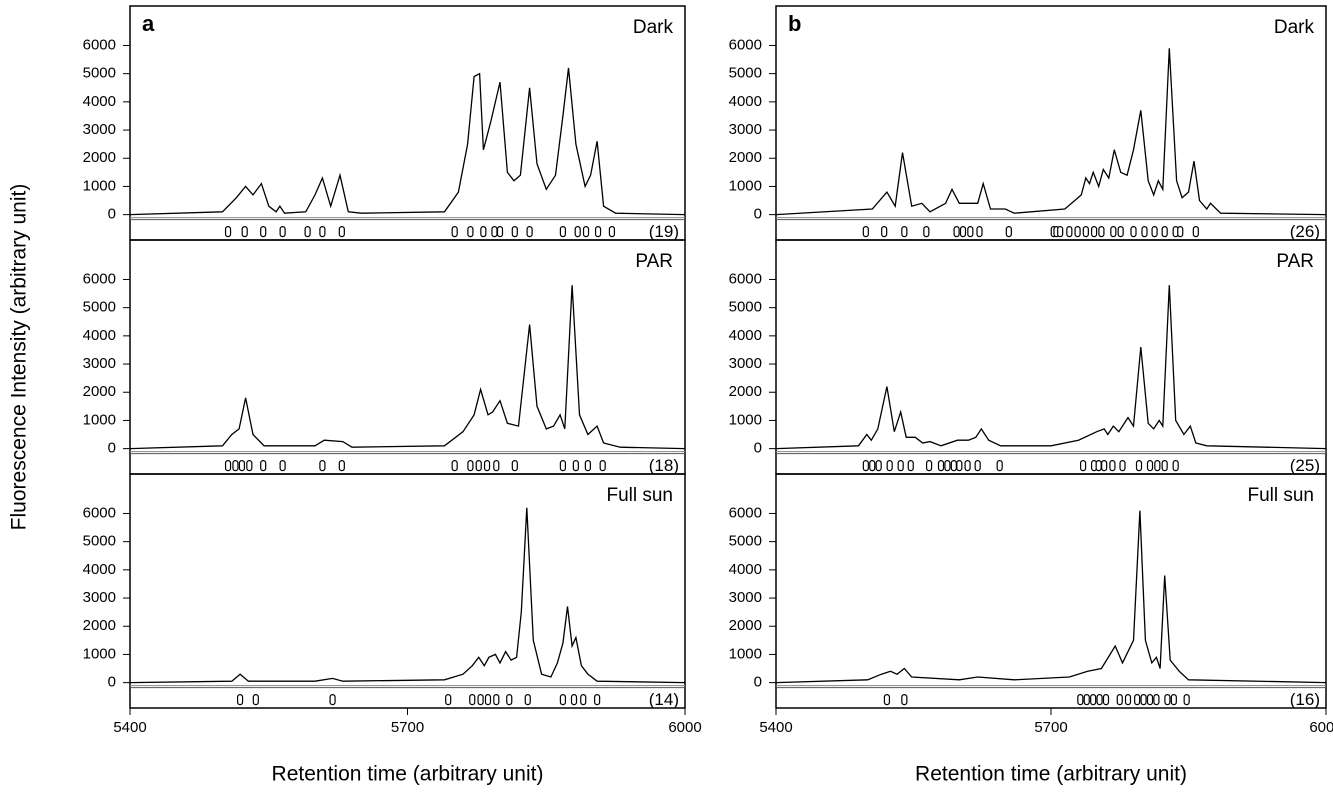 This screenshot has height=797, width=1333. Describe the element at coordinates (148, 23) in the screenshot. I see `panel-letter: a` at that location.